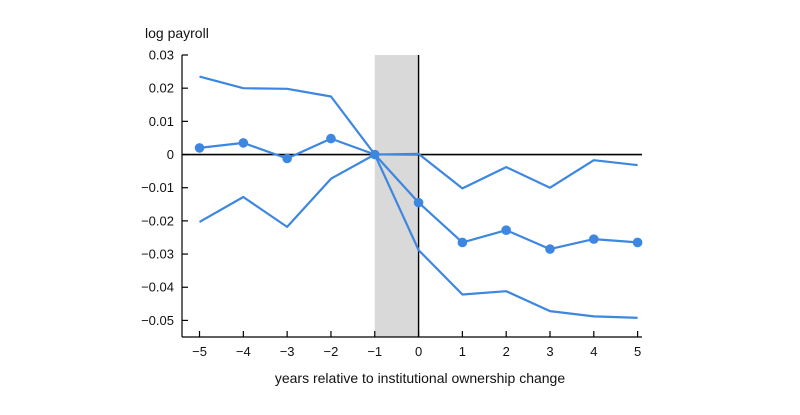  I want to click on x-tick-label: −5, so click(199, 351).